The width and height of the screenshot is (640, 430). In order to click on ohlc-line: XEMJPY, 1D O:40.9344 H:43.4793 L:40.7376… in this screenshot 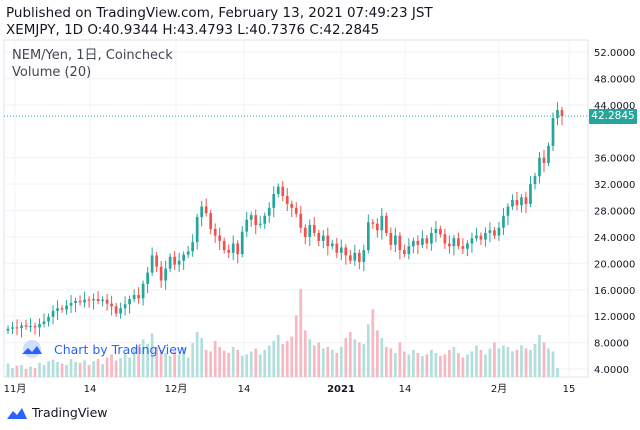, I will do `click(193, 30)`.